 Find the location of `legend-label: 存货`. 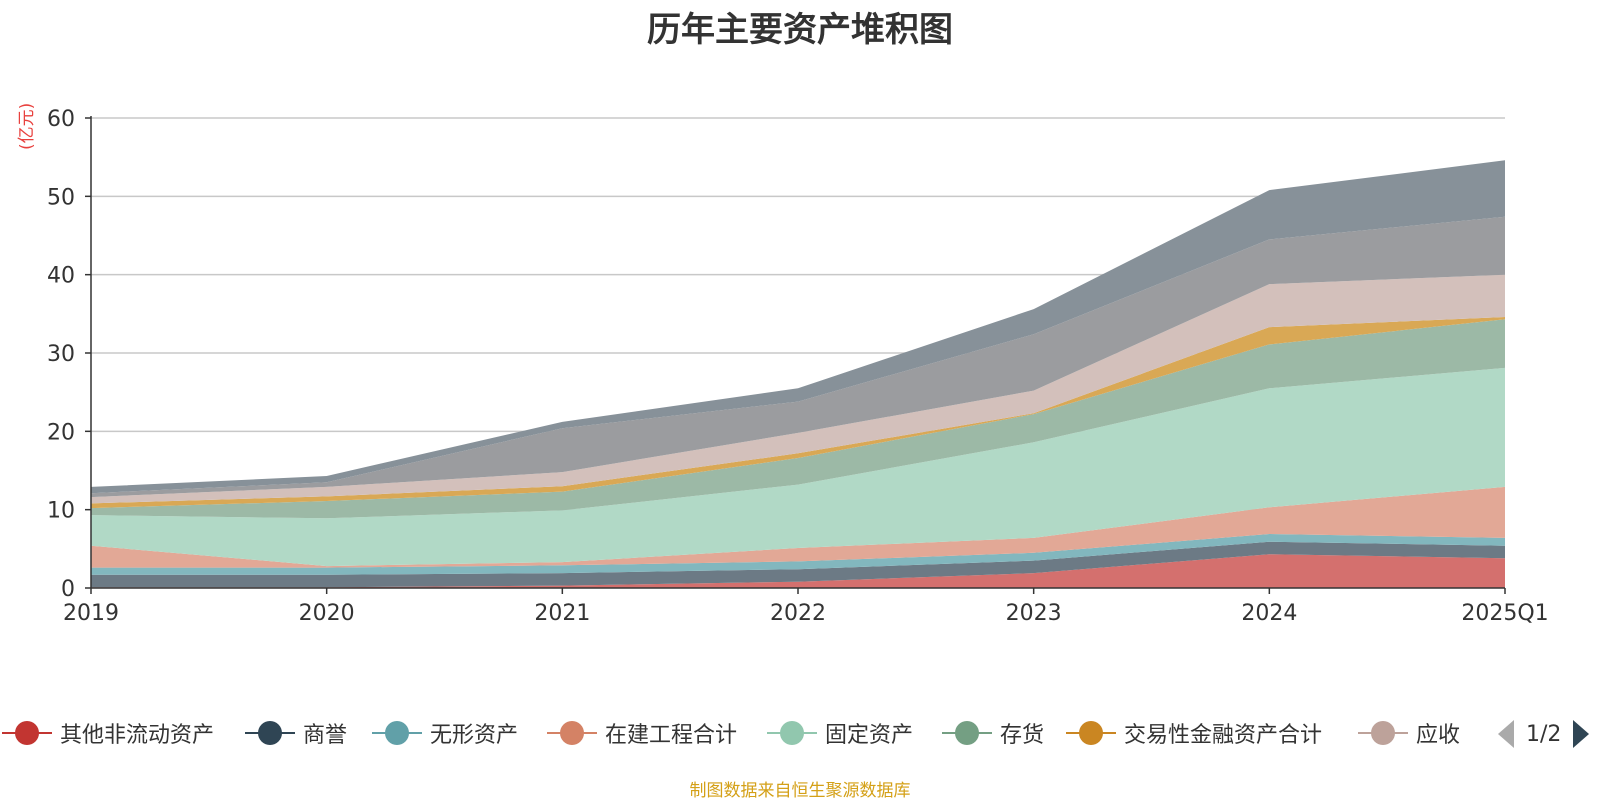

legend-label: 存货 is located at coordinates (1022, 735).